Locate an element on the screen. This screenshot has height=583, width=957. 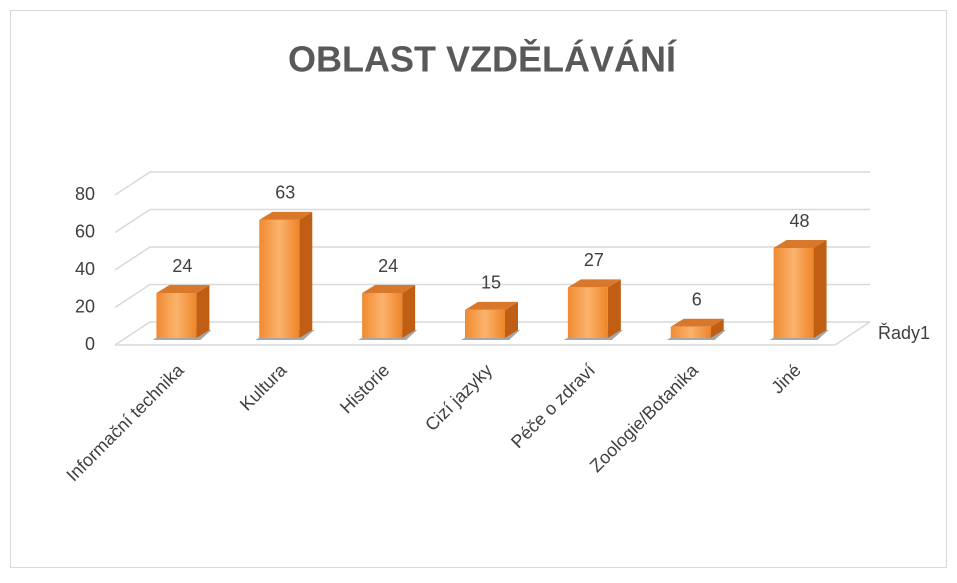
data-label: 48 is located at coordinates (800, 221).